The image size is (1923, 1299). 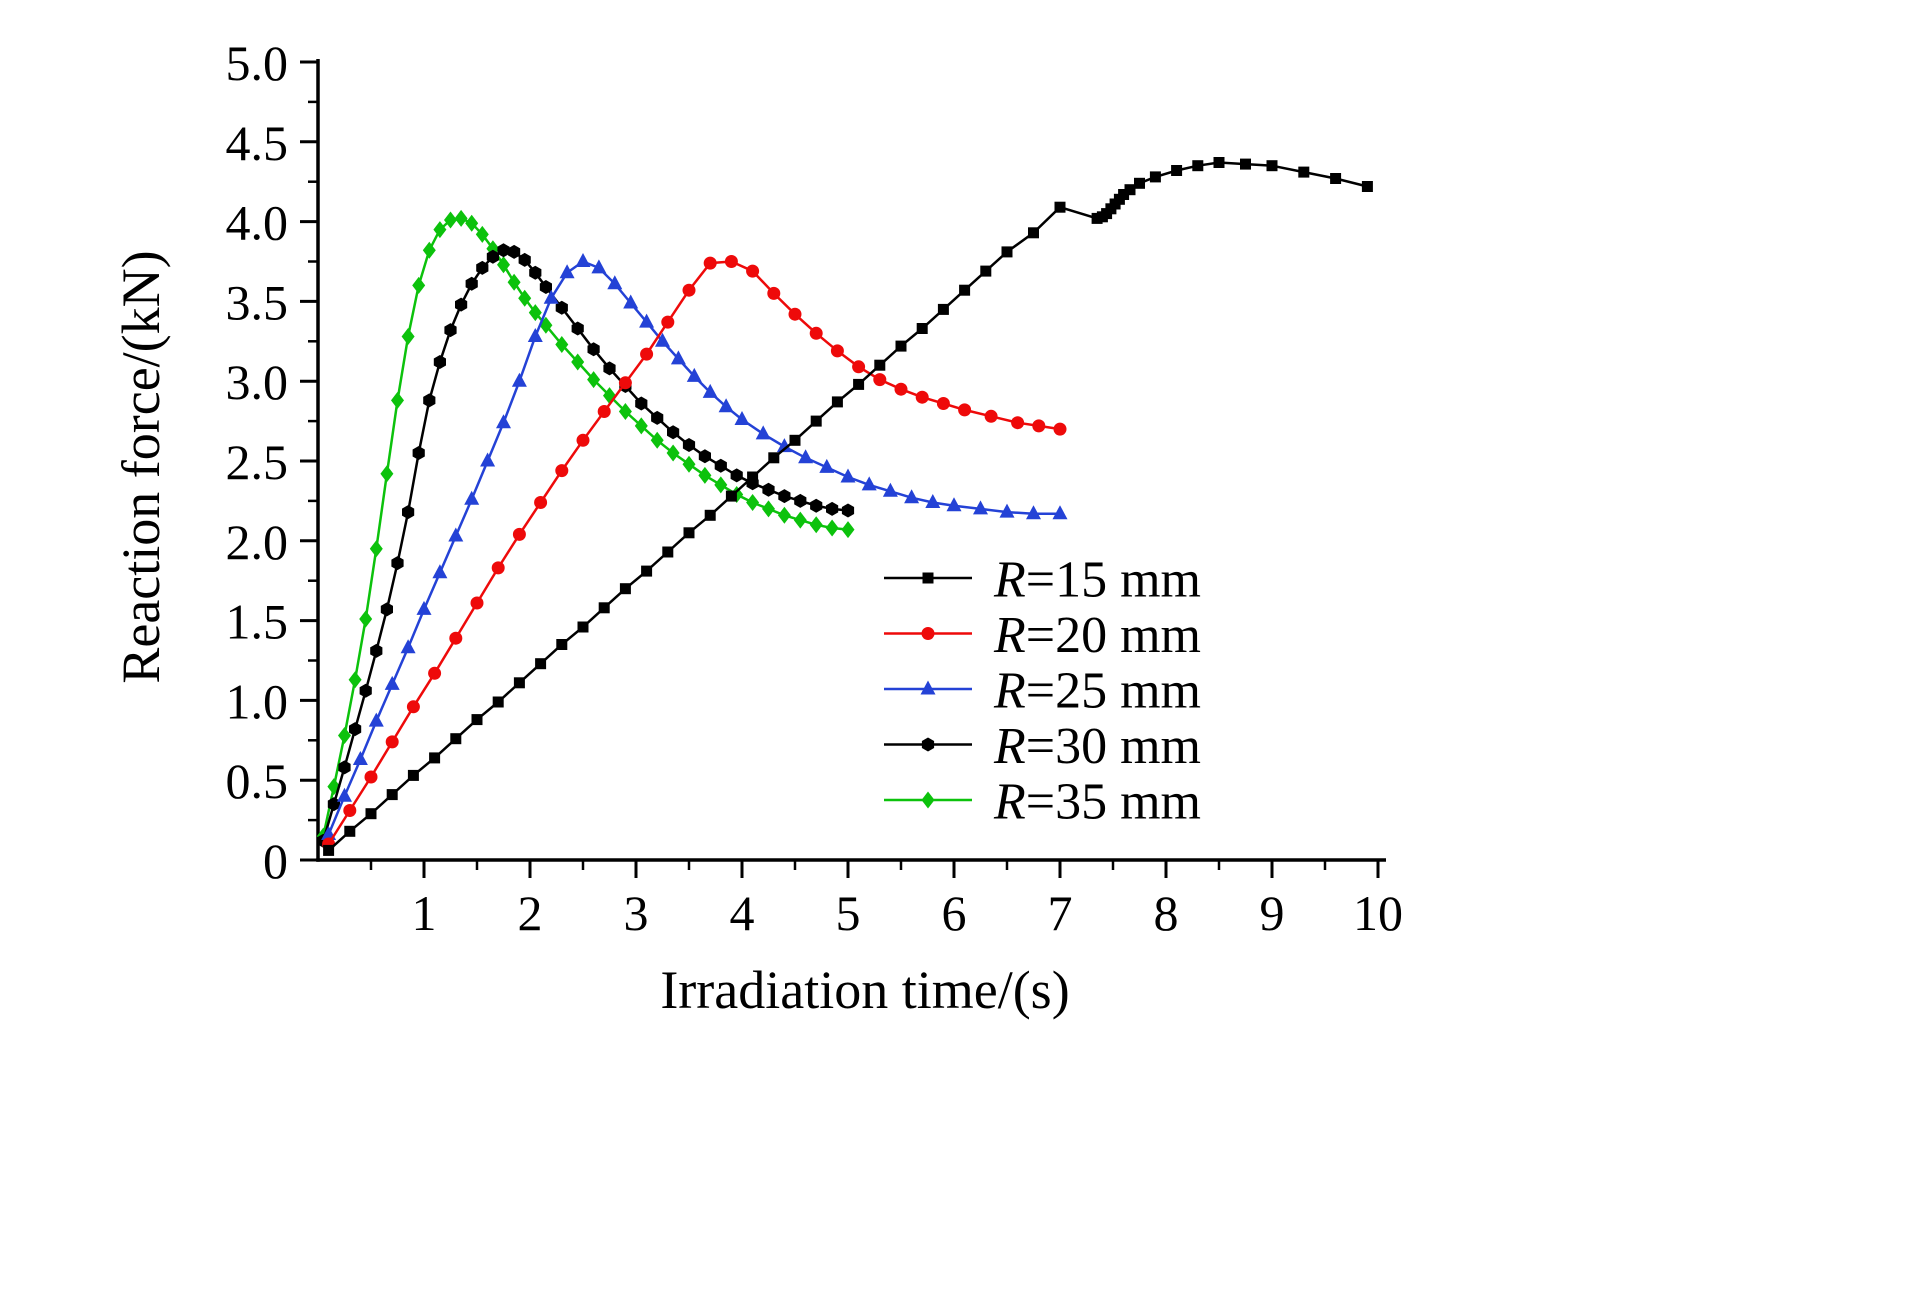 I want to click on legend-entry-r35: R=35 mm, so click(x=1042, y=802).